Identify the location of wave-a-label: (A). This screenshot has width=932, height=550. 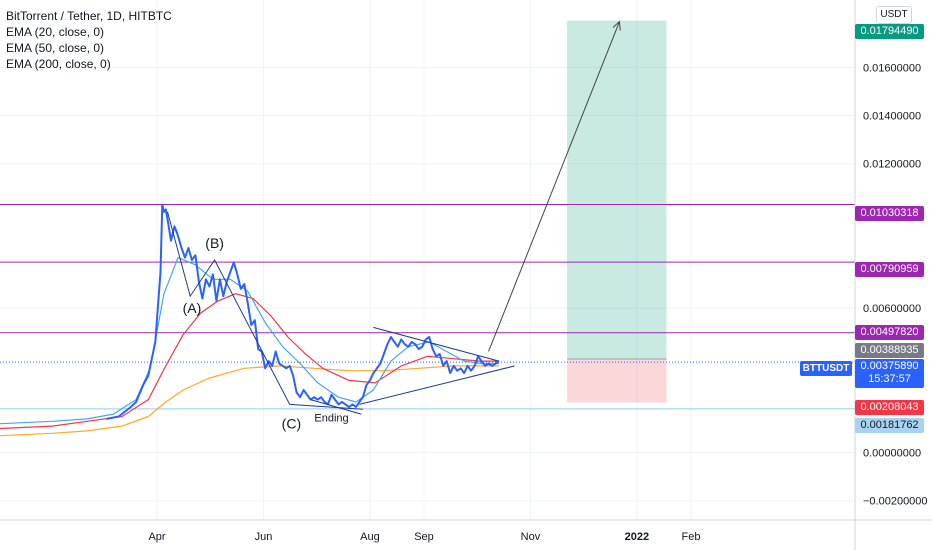
(192, 308).